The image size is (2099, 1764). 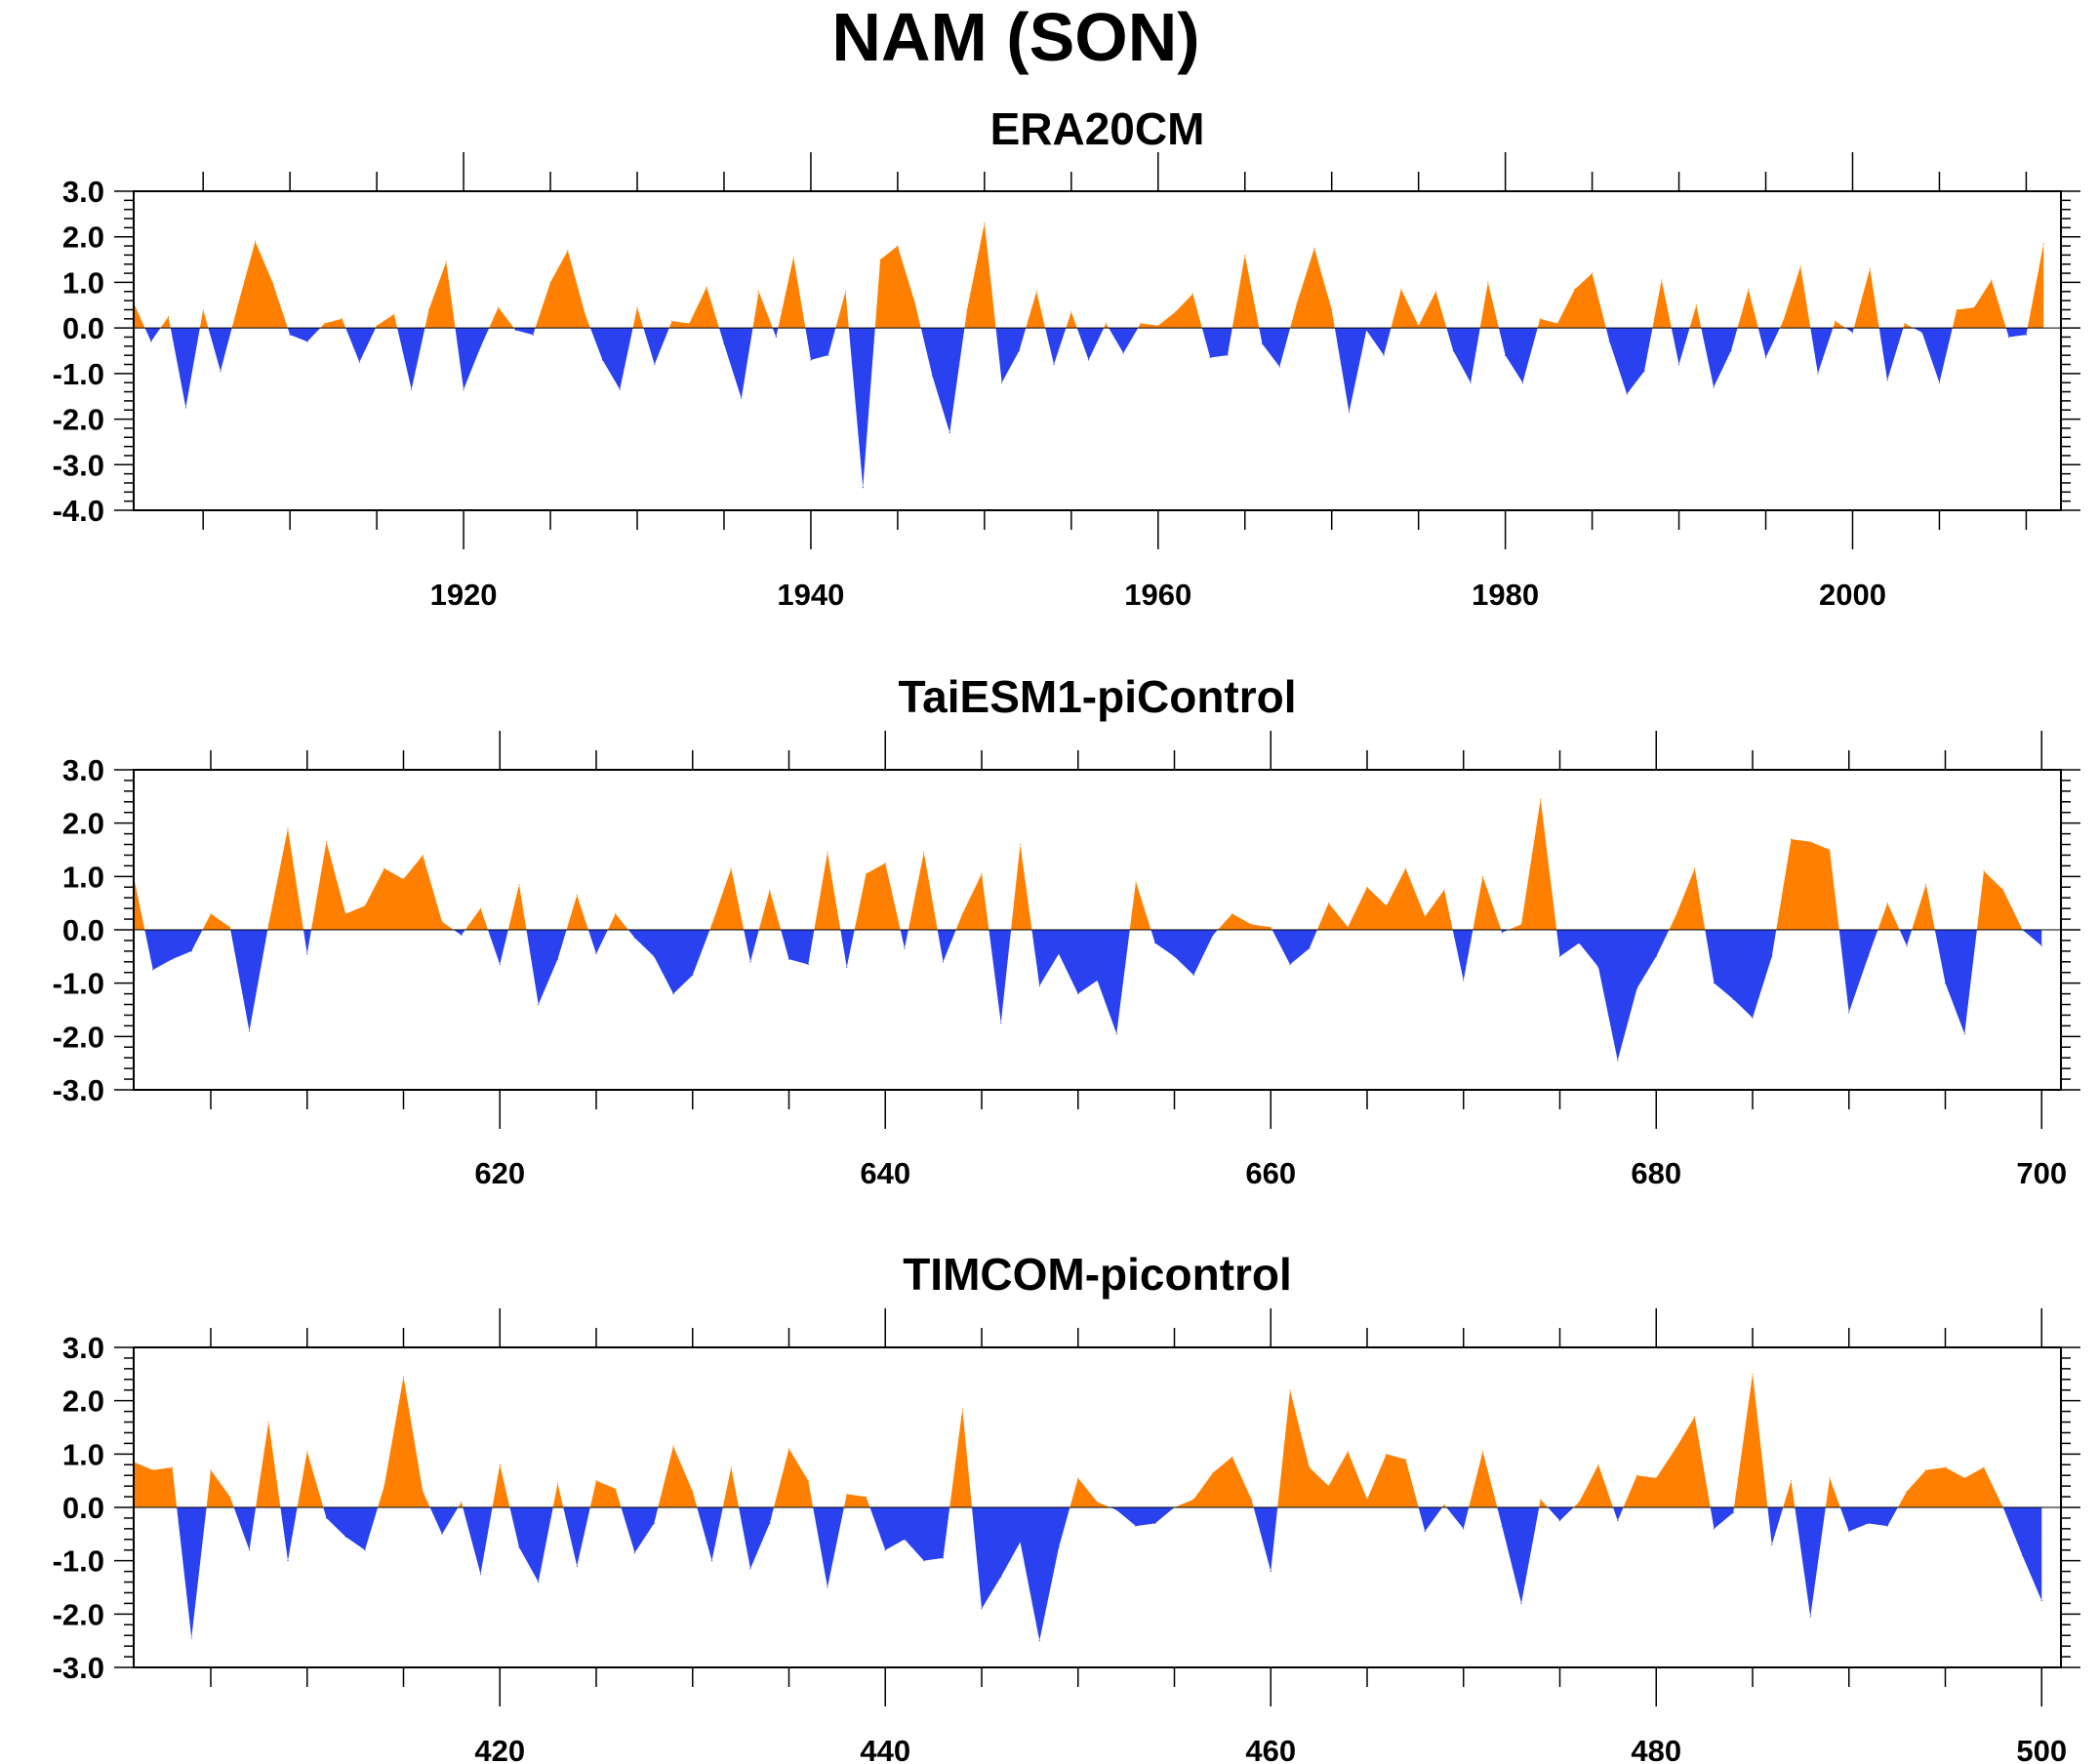 What do you see at coordinates (1097, 696) in the screenshot?
I see `panel-title: TaiESM1-piControl` at bounding box center [1097, 696].